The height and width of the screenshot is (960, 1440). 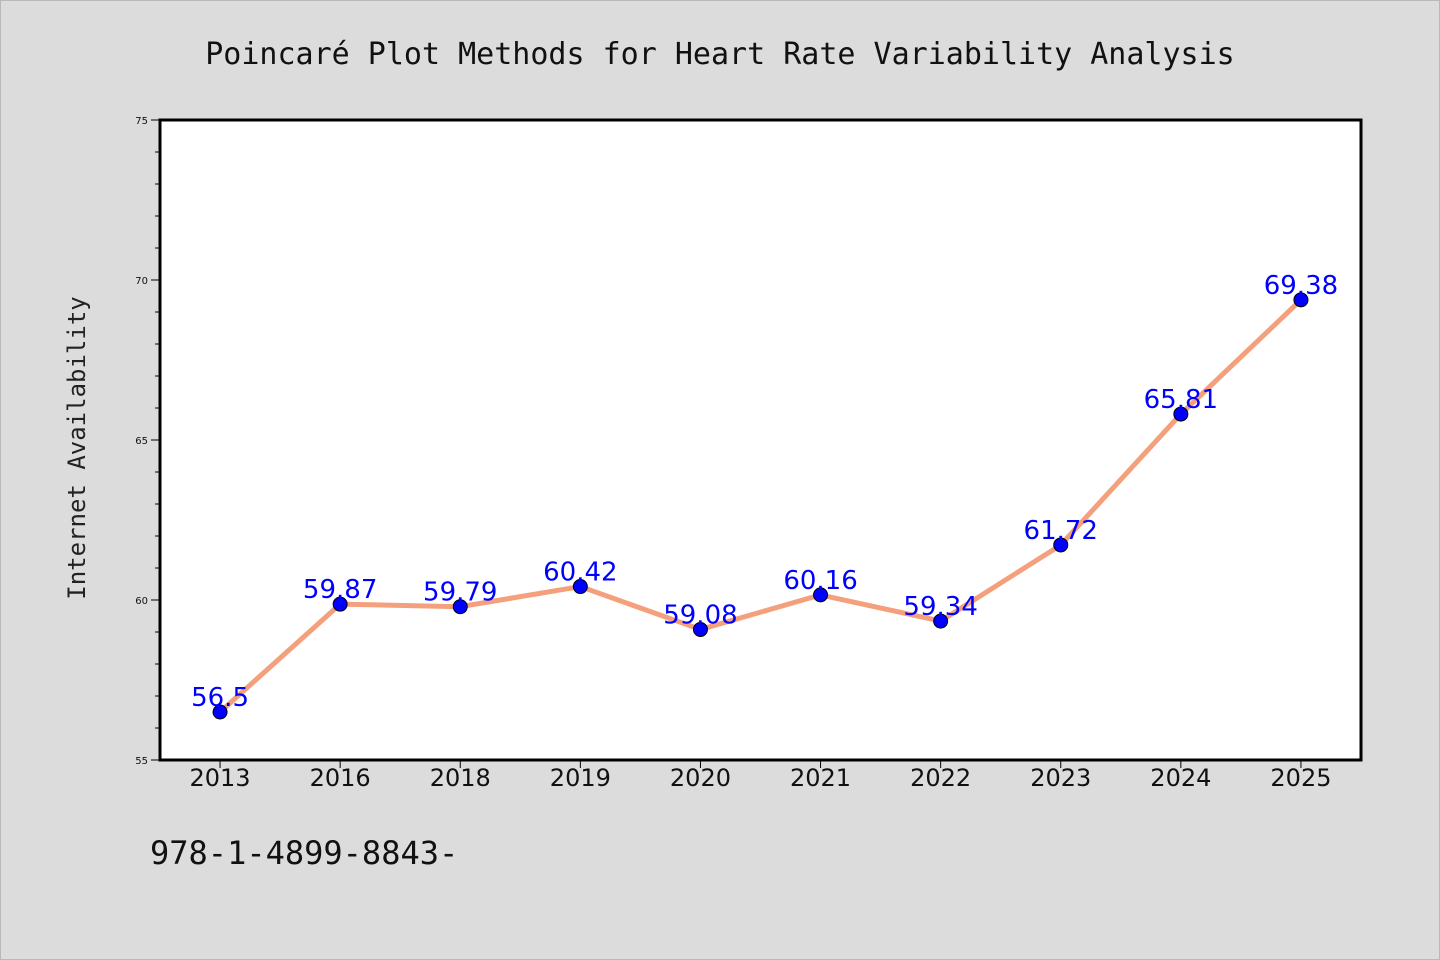 What do you see at coordinates (141, 601) in the screenshot?
I see `y-tick-label: 60` at bounding box center [141, 601].